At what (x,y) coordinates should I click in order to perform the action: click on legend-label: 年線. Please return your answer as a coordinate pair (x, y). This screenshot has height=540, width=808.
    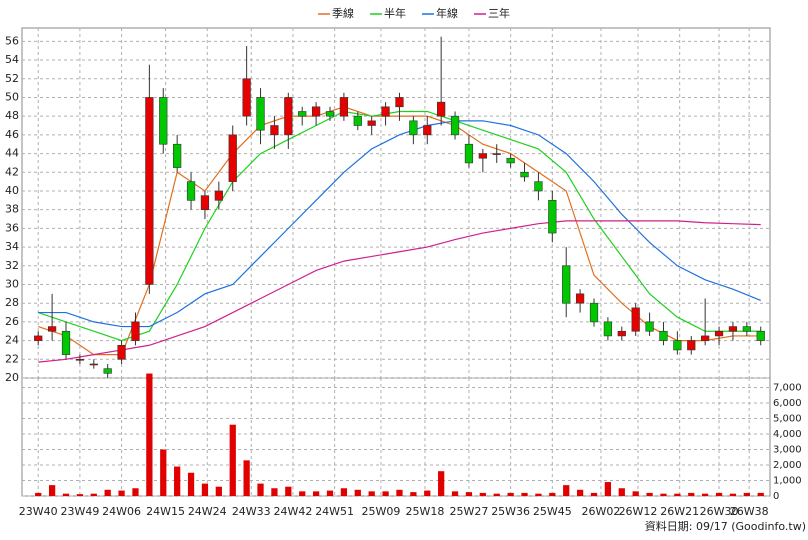
    Looking at the image, I should click on (447, 13).